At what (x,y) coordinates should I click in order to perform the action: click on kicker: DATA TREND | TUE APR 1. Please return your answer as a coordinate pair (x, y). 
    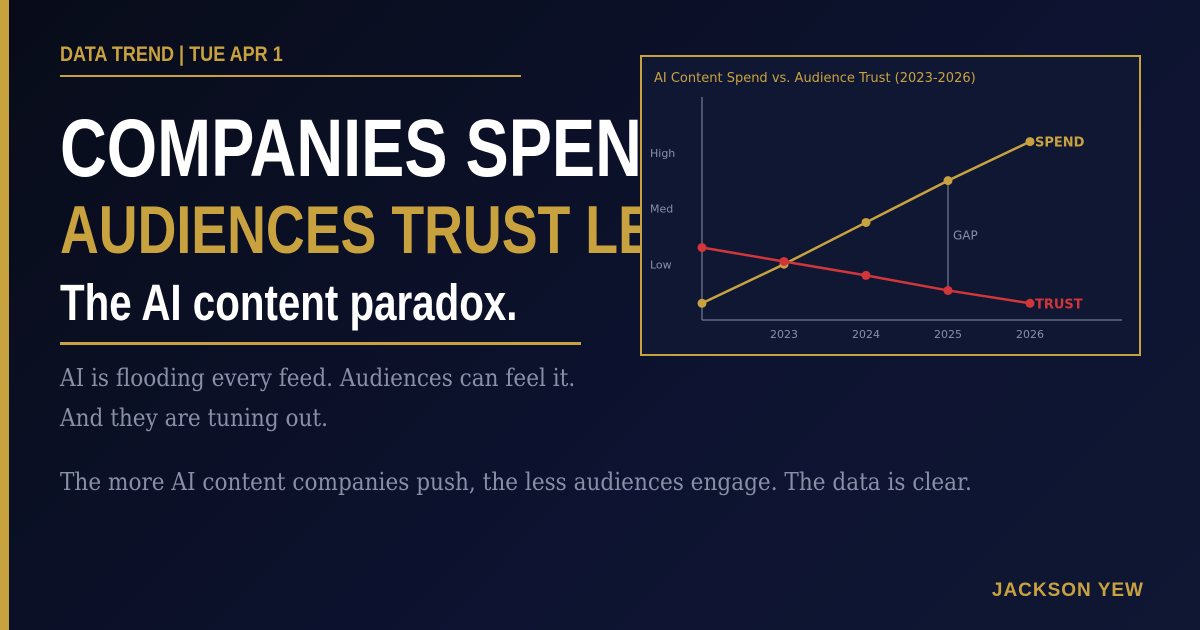
    Looking at the image, I should click on (171, 54).